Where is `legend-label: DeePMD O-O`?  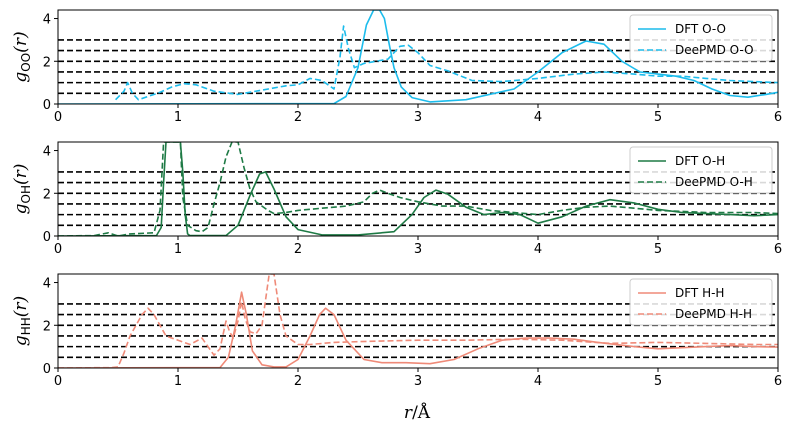 legend-label: DeePMD O-O is located at coordinates (714, 50).